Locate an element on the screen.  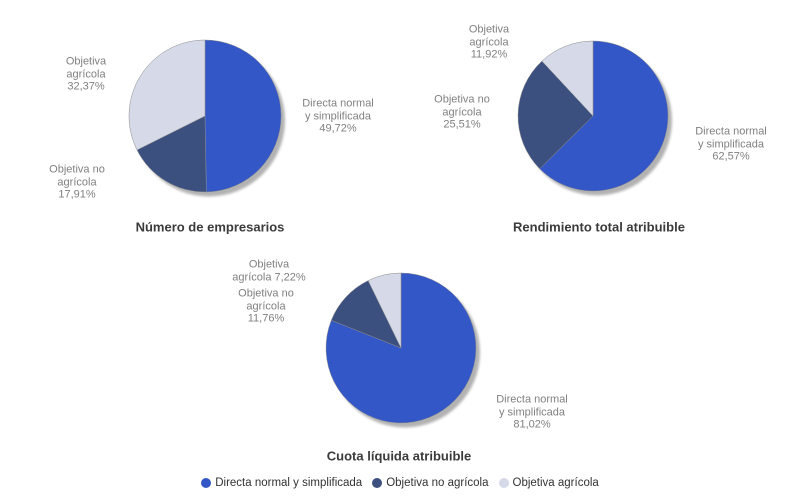
legend-item-objetiva-agricola: Objetiva agrícola is located at coordinates (548, 483).